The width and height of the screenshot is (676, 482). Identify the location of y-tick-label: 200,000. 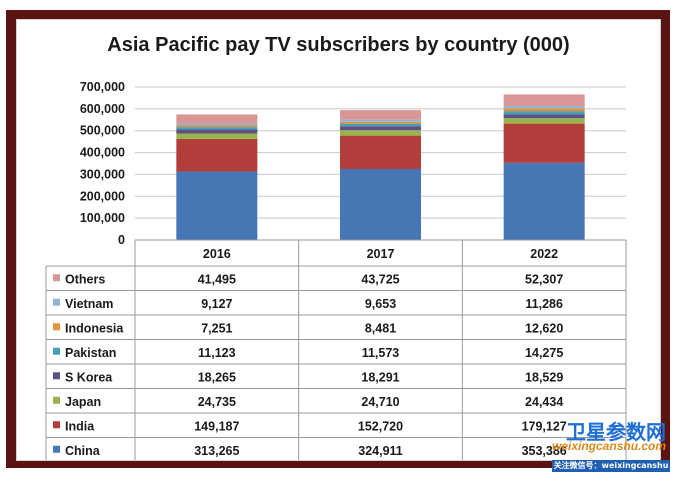
(102, 196).